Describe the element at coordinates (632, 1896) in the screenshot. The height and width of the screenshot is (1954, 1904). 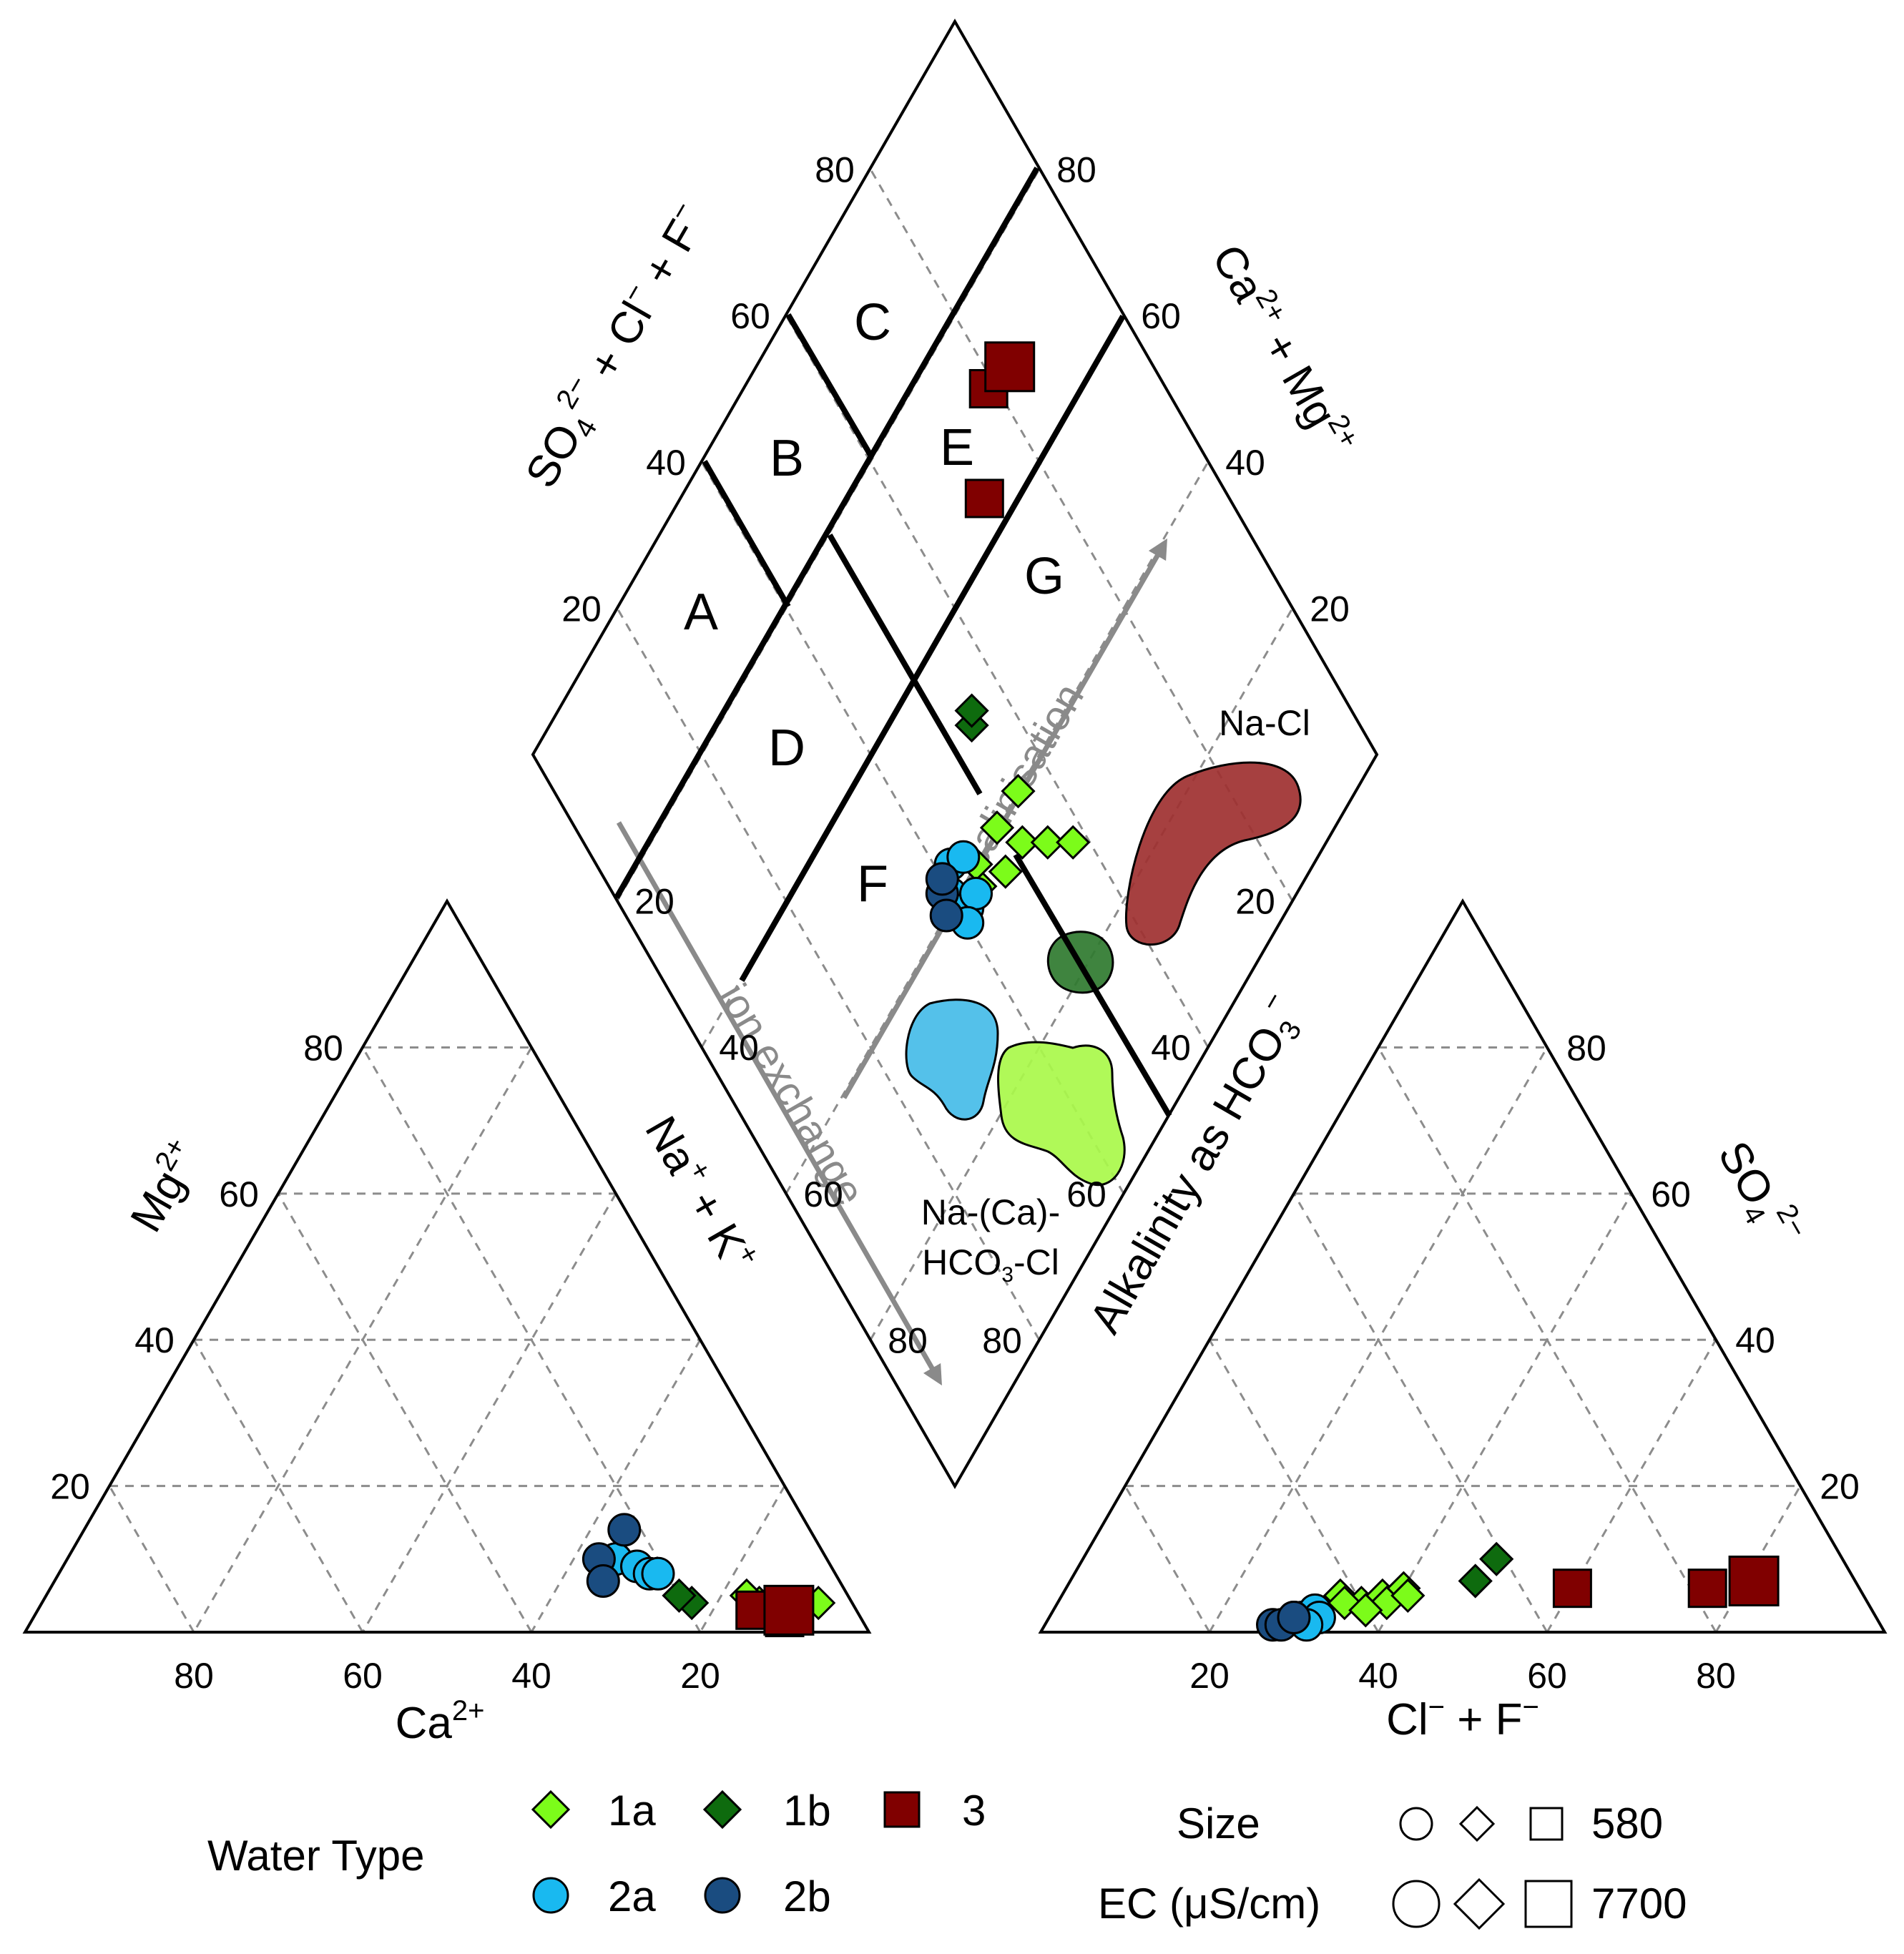
I see `legend-label-2a: 2a` at that location.